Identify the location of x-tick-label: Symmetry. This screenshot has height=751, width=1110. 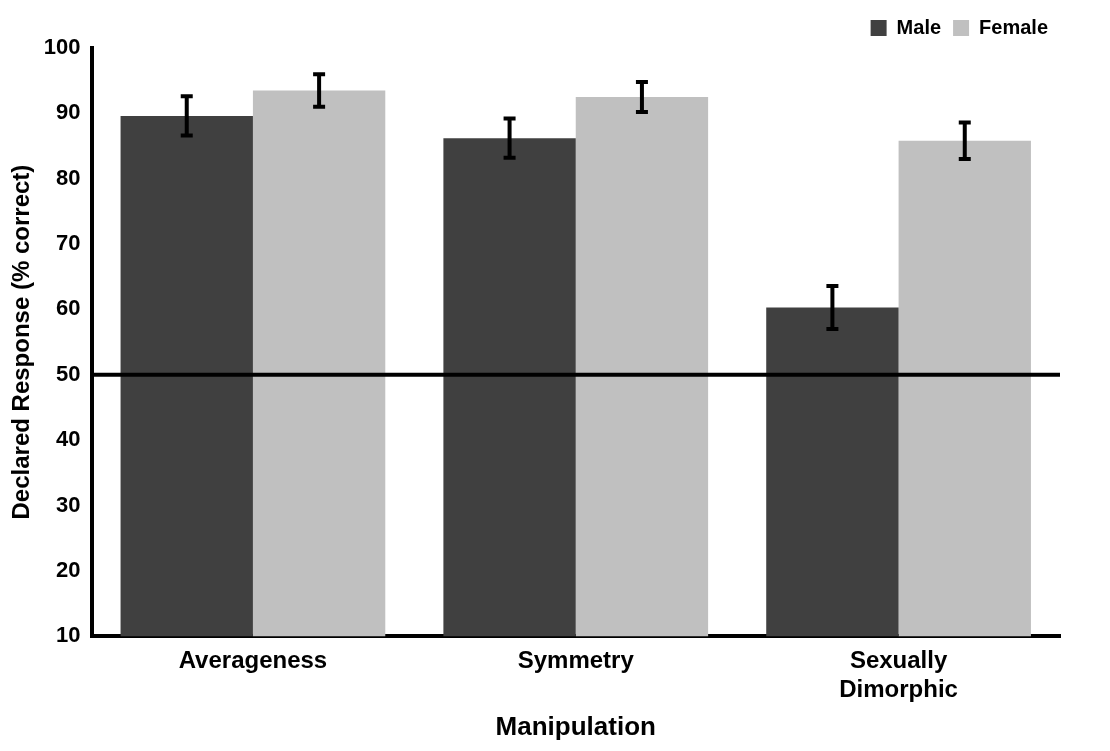
(576, 660).